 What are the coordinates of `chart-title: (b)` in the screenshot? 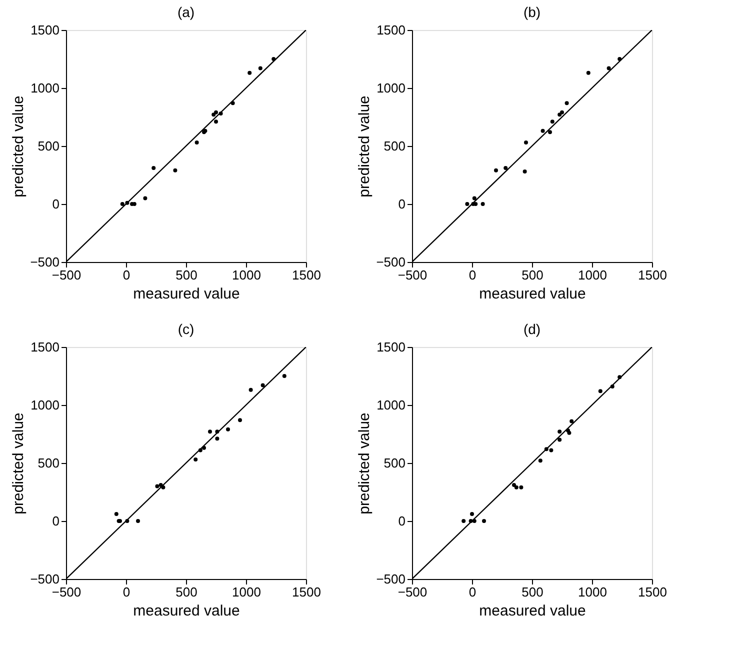 It's located at (532, 12).